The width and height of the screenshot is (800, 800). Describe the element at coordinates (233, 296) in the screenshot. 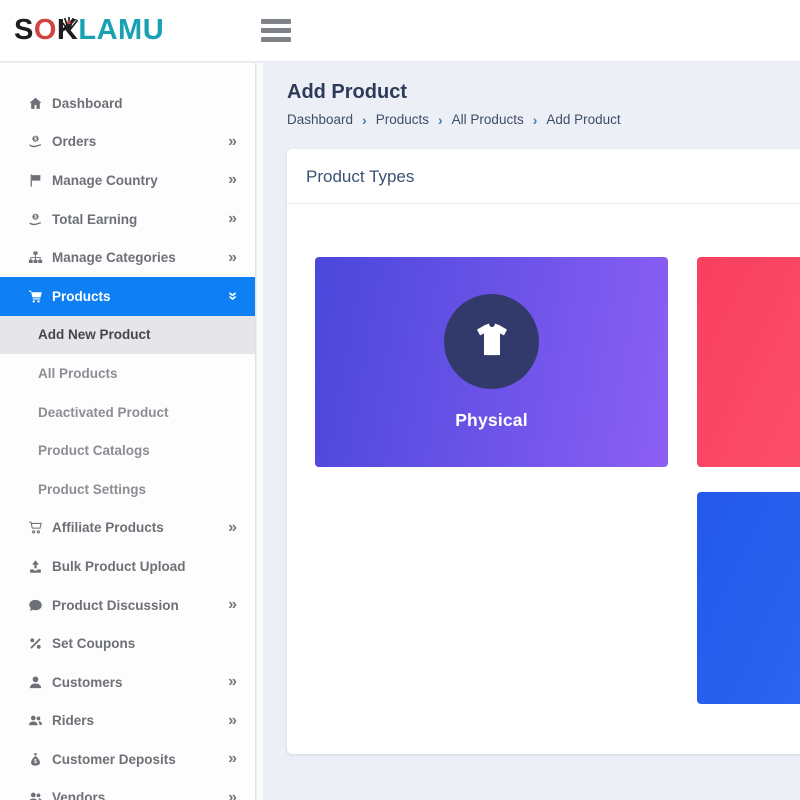

I see `chevron-double-down-icon: »` at that location.